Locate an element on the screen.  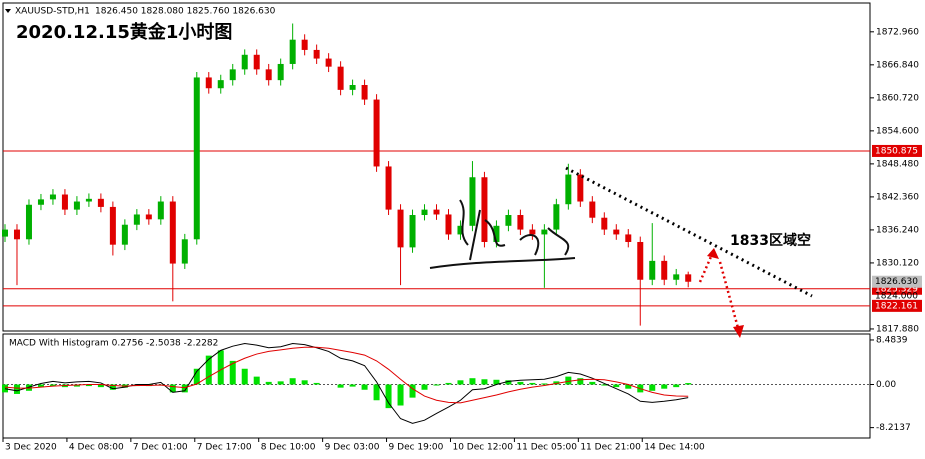
arrow-down is located at coordinates (729, 295).